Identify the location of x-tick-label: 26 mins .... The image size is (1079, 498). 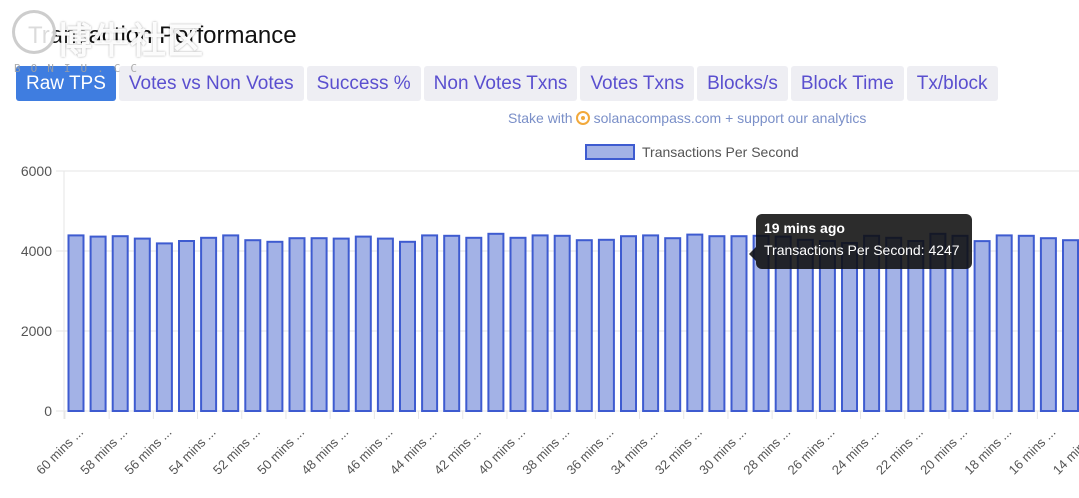
(811, 451).